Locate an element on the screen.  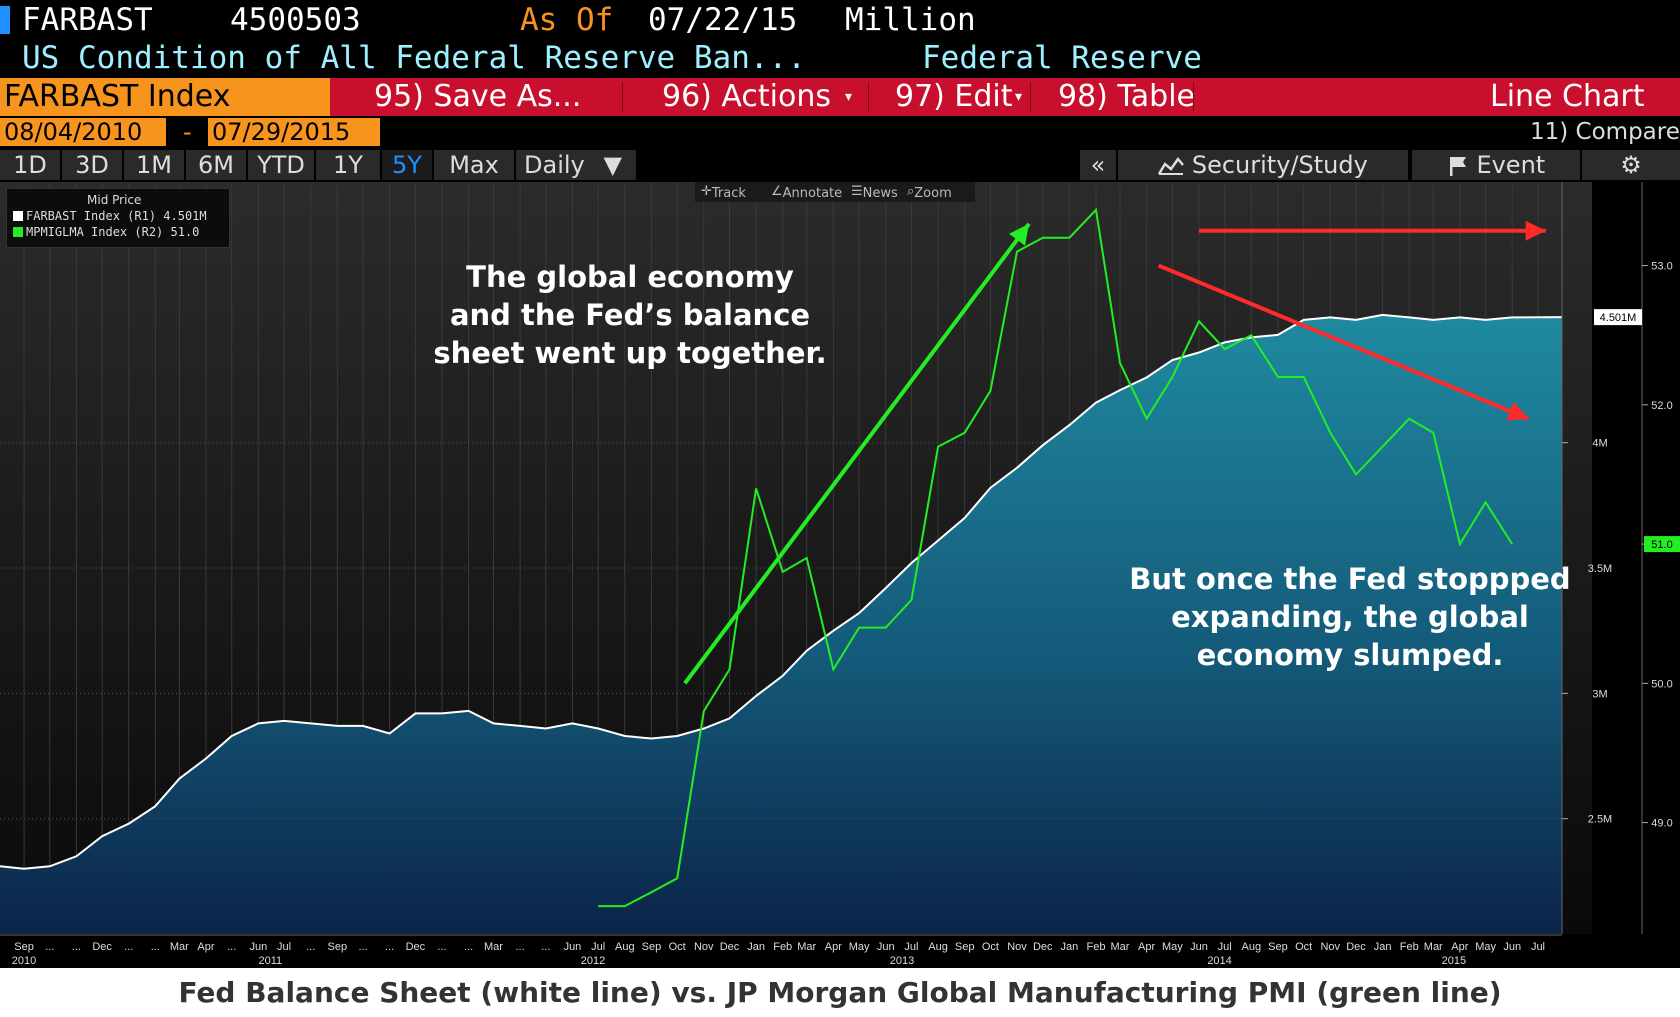
r1-last-value-label: 4.501M is located at coordinates (1618, 318).